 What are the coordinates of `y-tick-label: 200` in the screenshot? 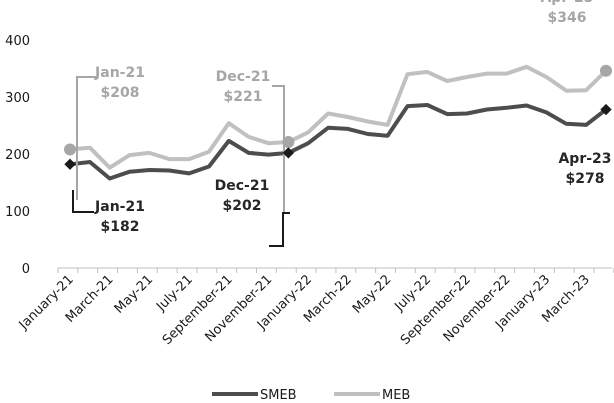 It's located at (17, 155).